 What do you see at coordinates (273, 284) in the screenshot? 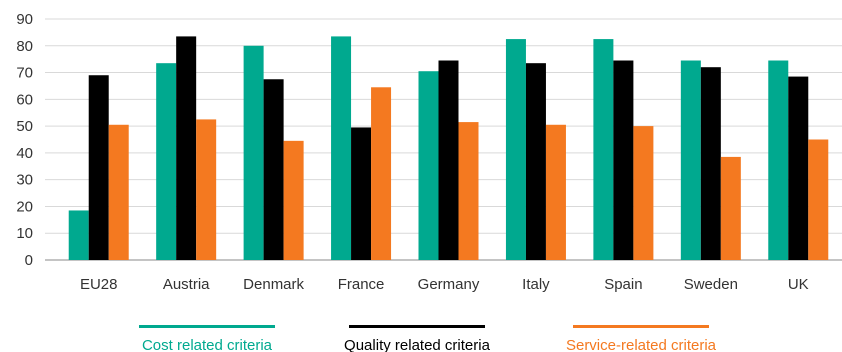
I see `x-tick-label: Denmark` at bounding box center [273, 284].